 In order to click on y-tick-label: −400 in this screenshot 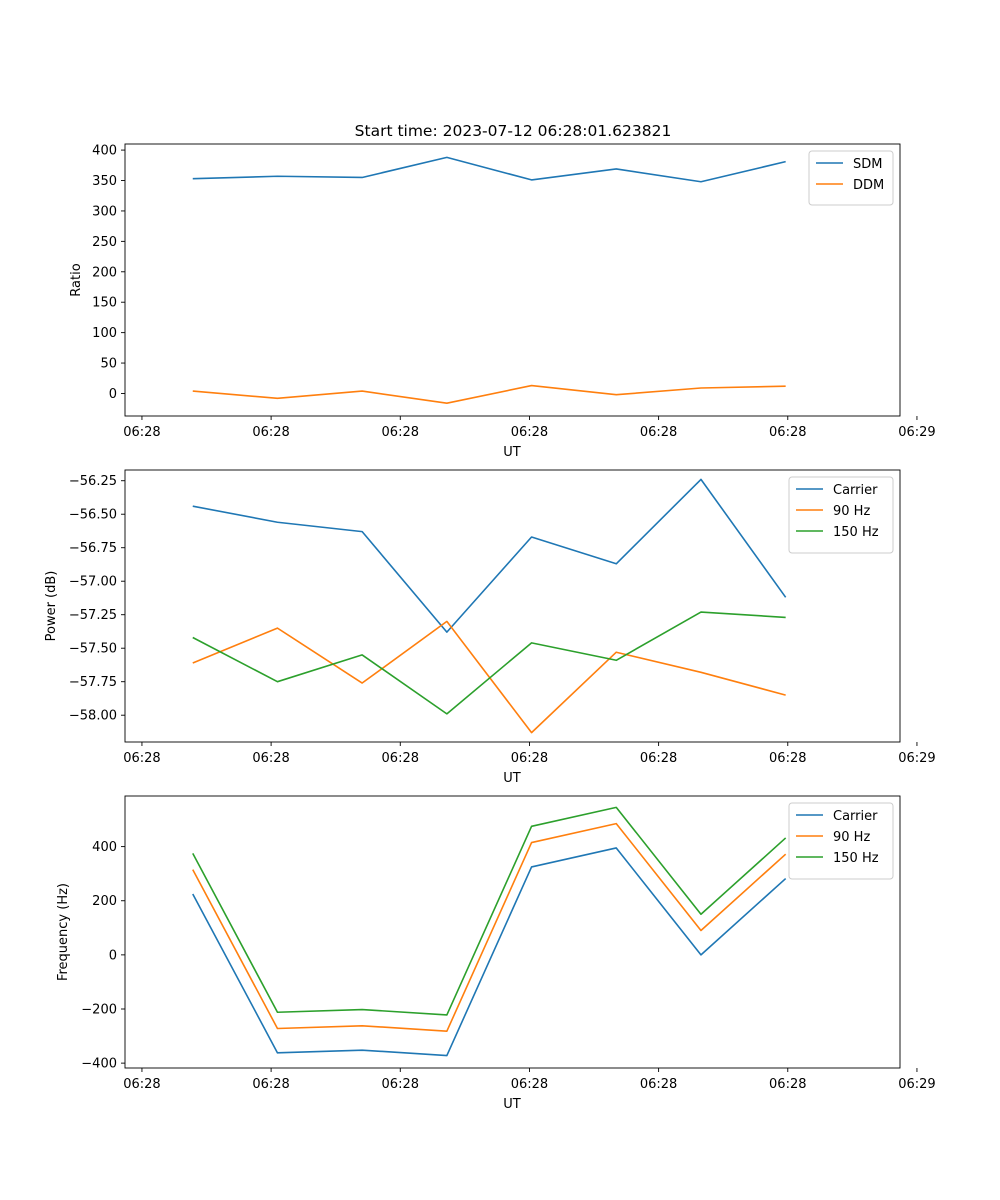, I will do `click(99, 1064)`.